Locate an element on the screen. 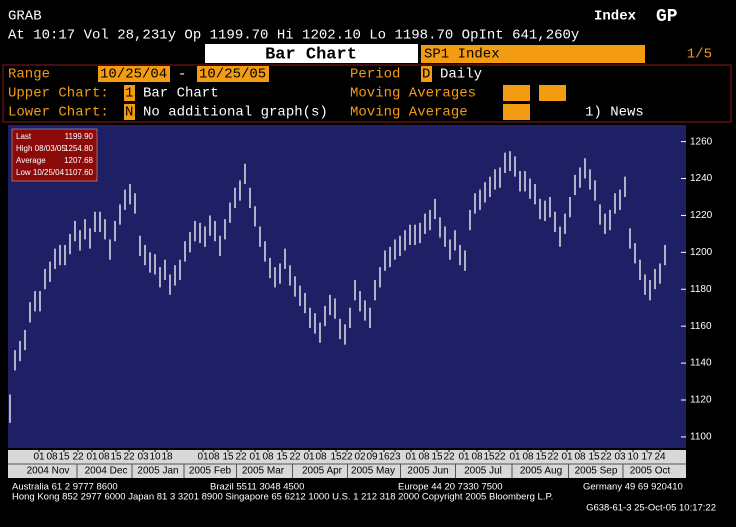 This screenshot has width=736, height=527. month-label: 2005 Oct is located at coordinates (650, 471).